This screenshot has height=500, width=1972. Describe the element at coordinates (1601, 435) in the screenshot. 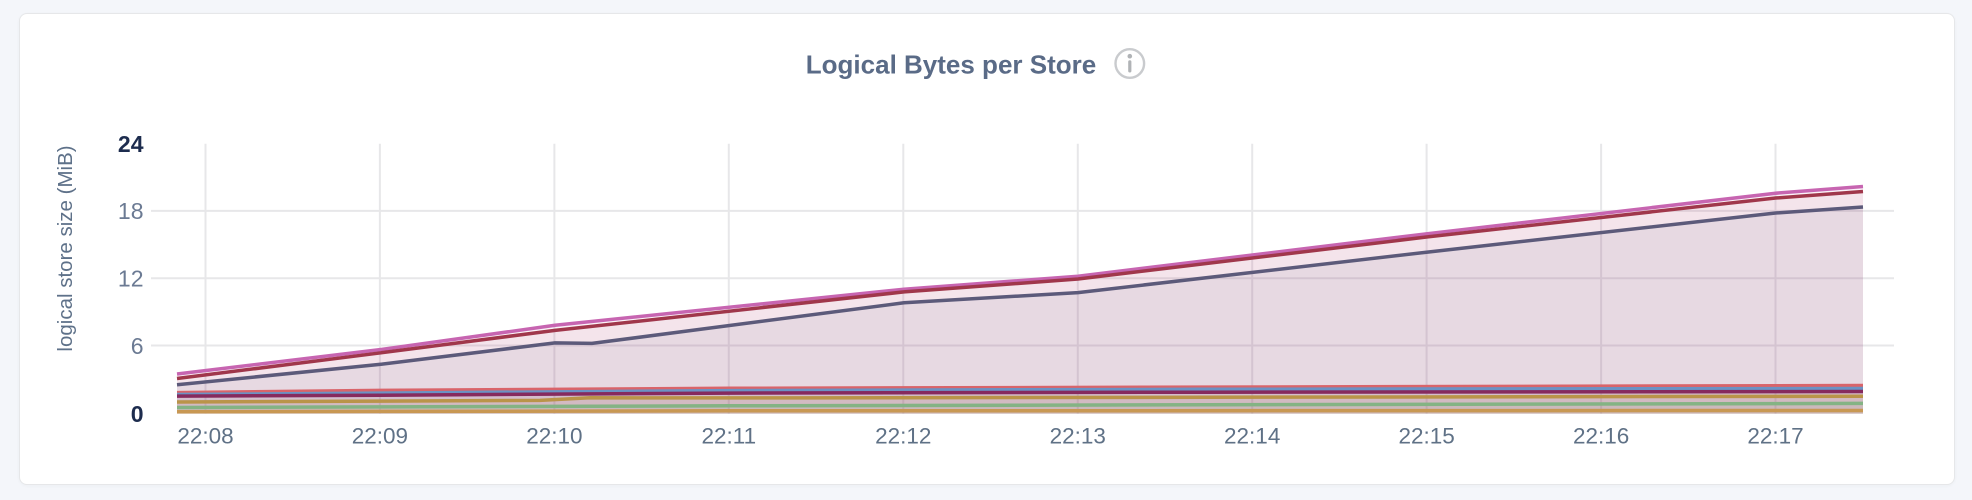

I see `svg-text: 22:16` at that location.